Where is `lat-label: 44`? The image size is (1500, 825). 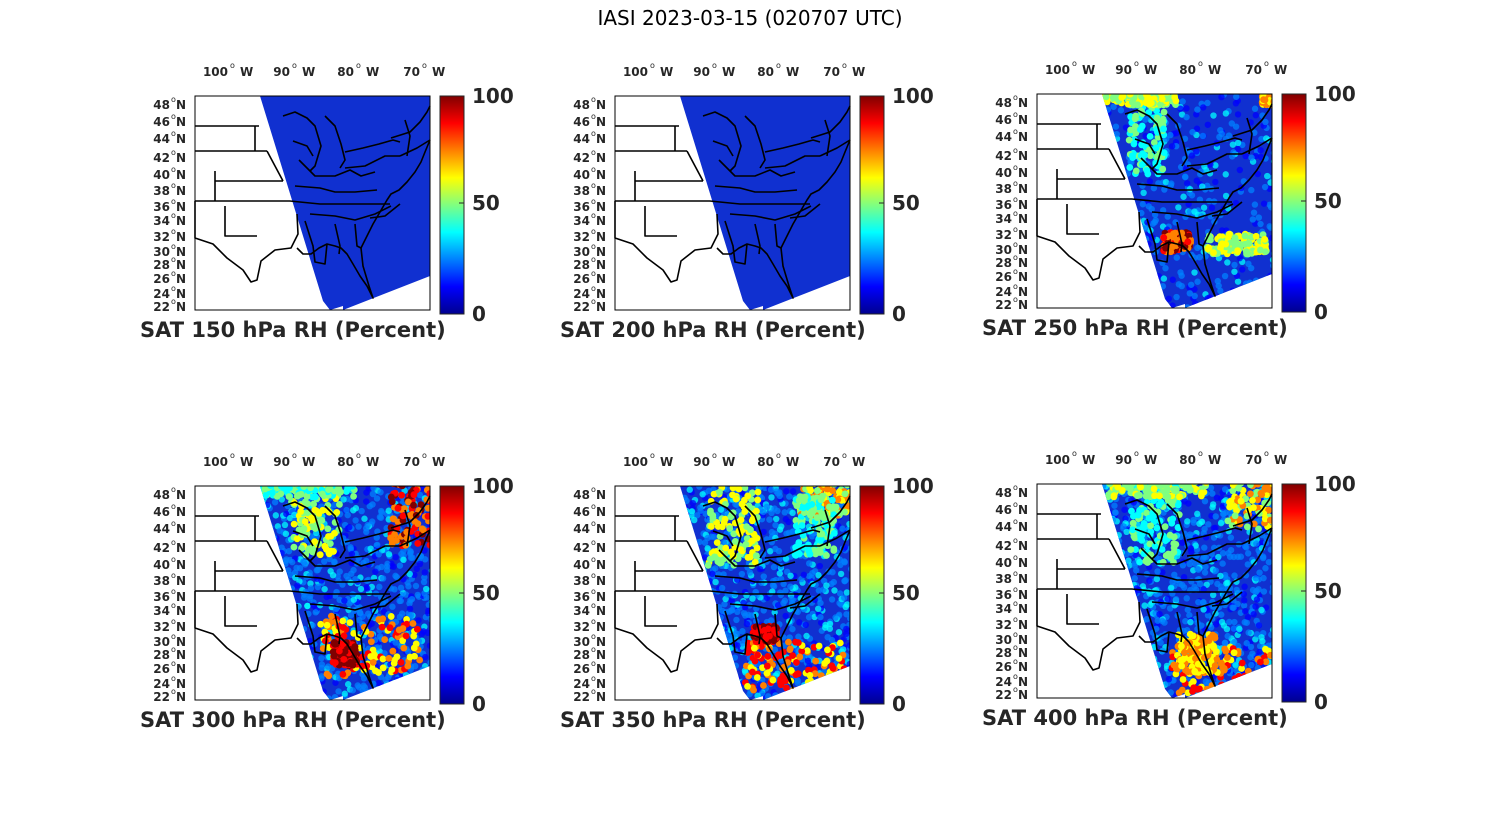 lat-label: 44 is located at coordinates (1003, 527).